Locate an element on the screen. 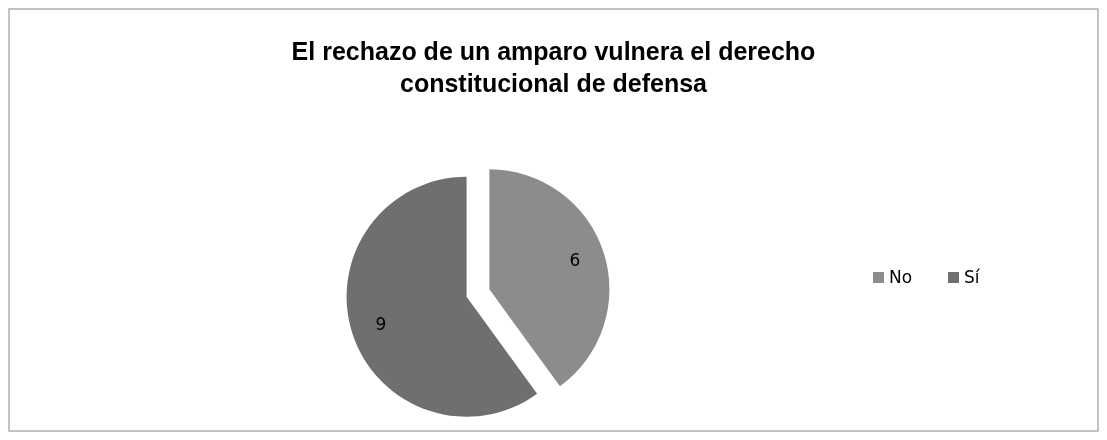 The image size is (1107, 440). chart-title: El rechazo de un amparo vulnera el derecho constitucional de defensa is located at coordinates (553, 67).